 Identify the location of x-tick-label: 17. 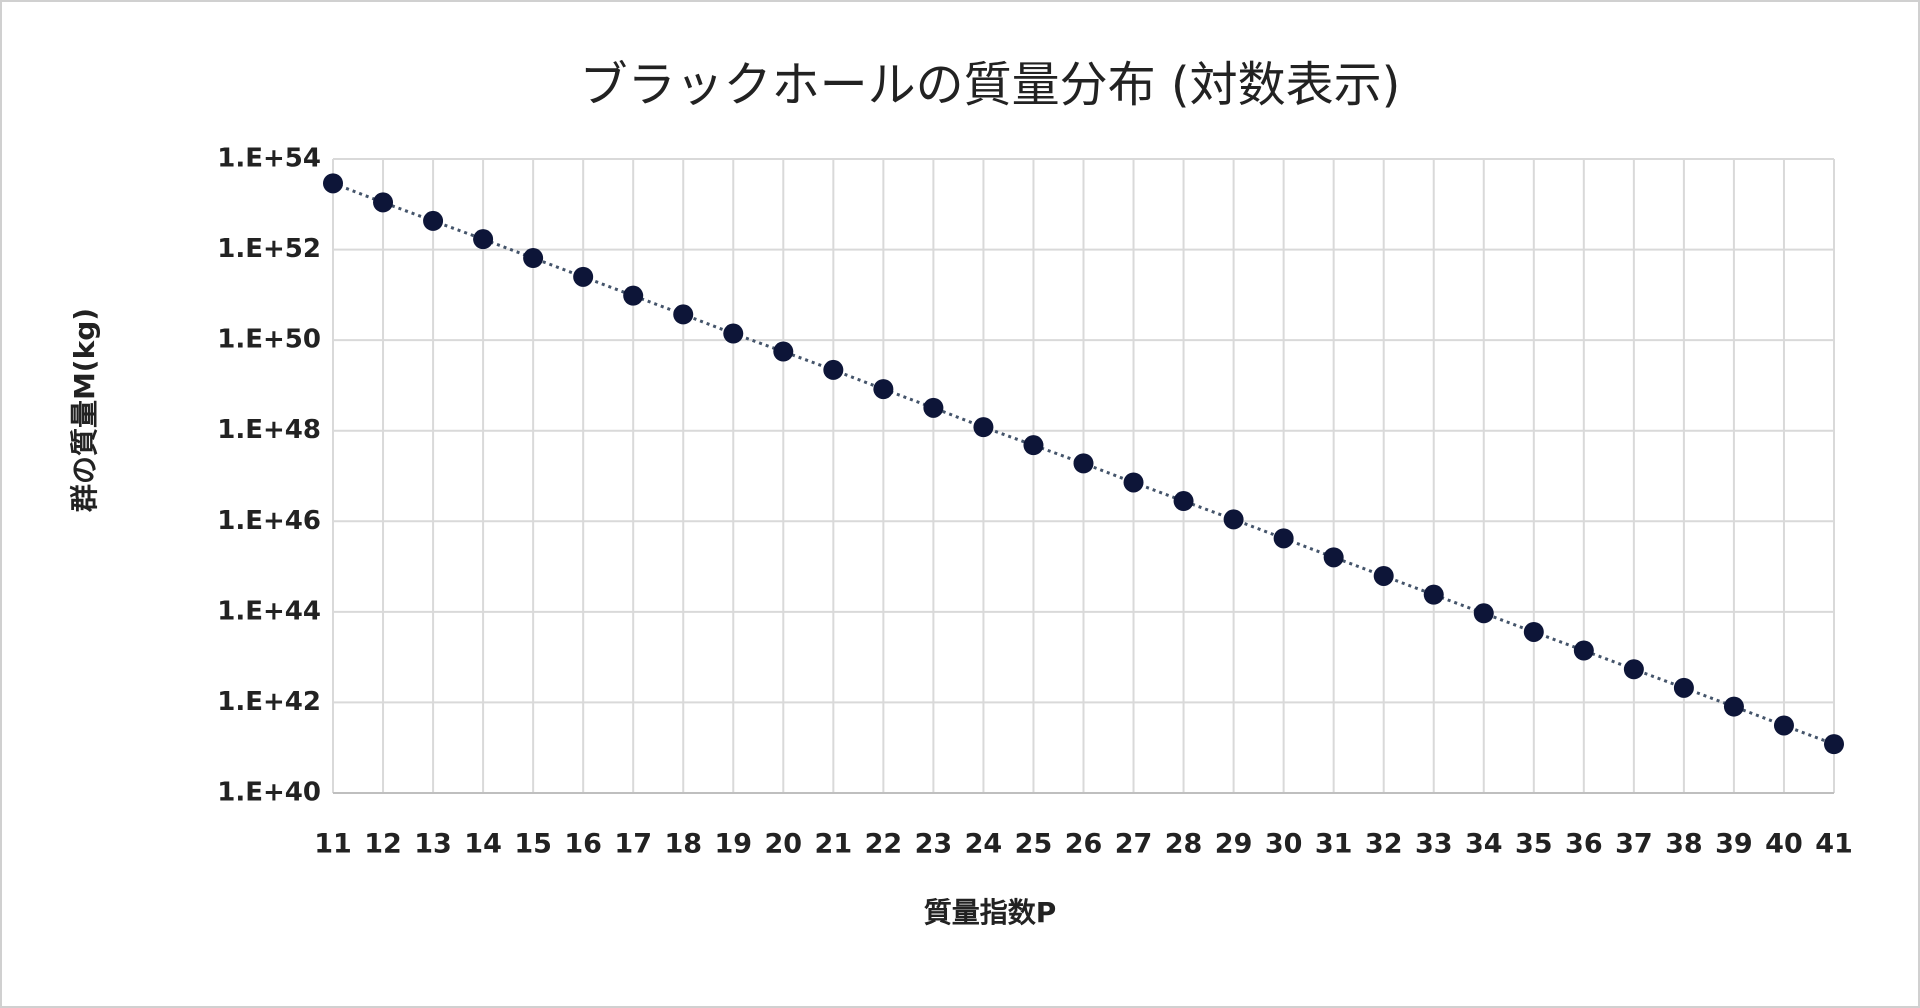
(633, 844).